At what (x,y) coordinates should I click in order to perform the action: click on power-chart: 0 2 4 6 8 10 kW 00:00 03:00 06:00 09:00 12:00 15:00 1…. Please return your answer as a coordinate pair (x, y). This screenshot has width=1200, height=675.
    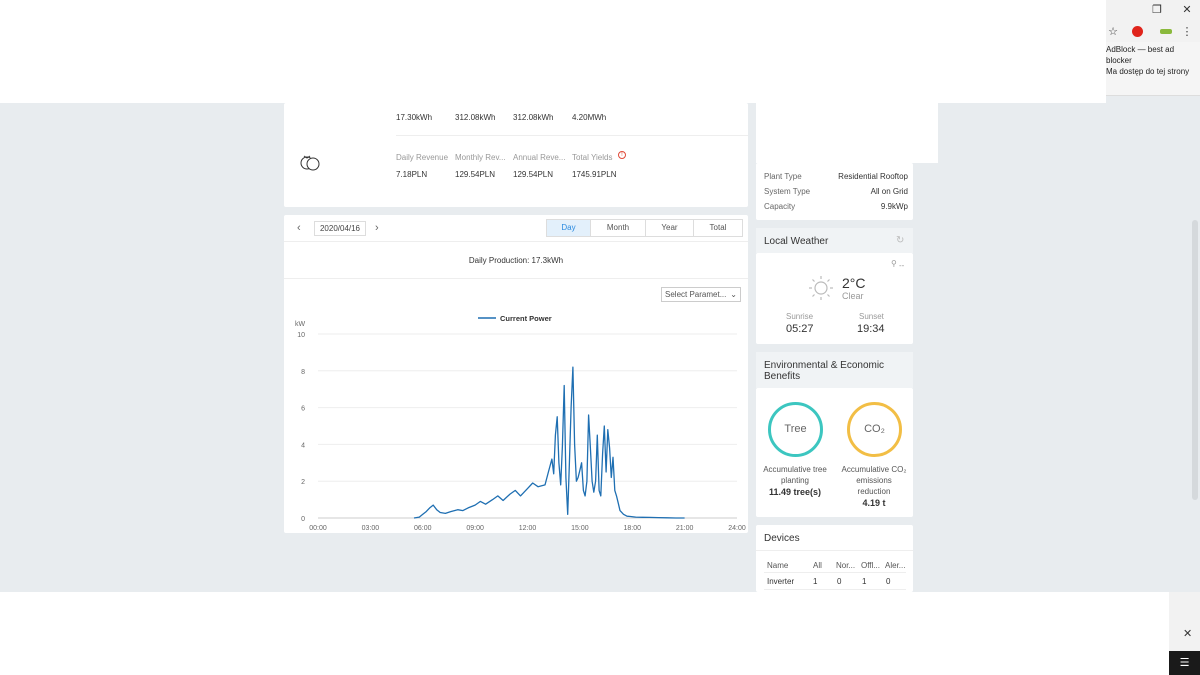
    Looking at the image, I should click on (520, 423).